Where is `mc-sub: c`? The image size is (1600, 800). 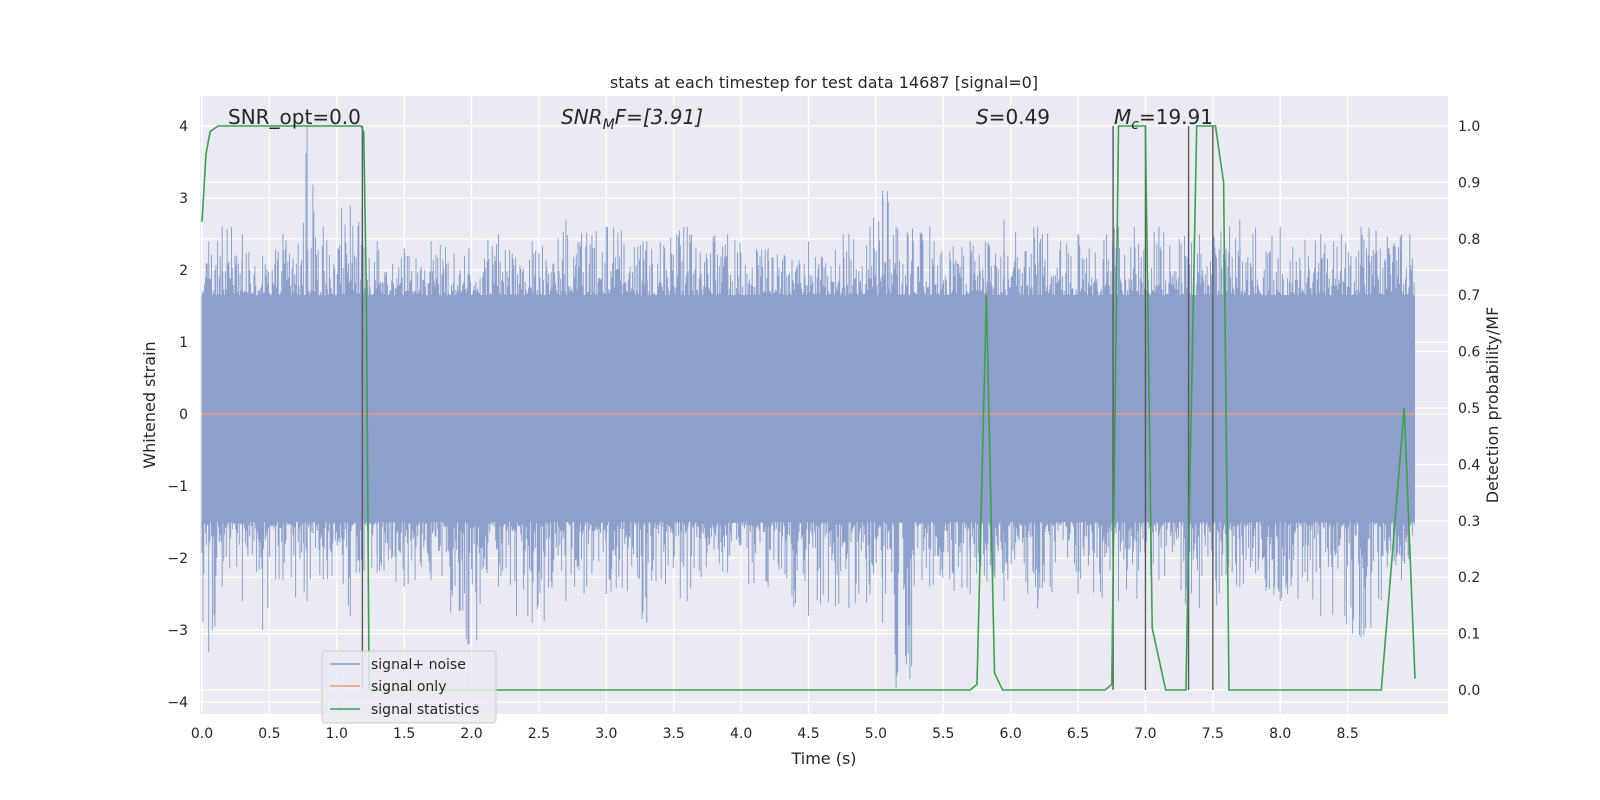 mc-sub: c is located at coordinates (1135, 125).